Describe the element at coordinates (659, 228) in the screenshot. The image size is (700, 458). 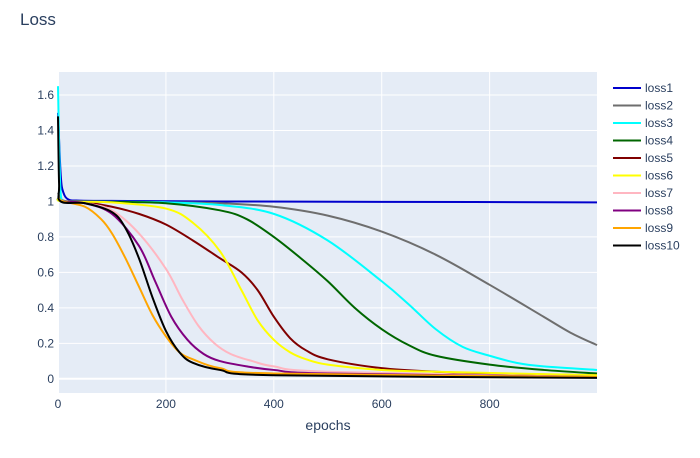
I see `legend-label: loss9` at that location.